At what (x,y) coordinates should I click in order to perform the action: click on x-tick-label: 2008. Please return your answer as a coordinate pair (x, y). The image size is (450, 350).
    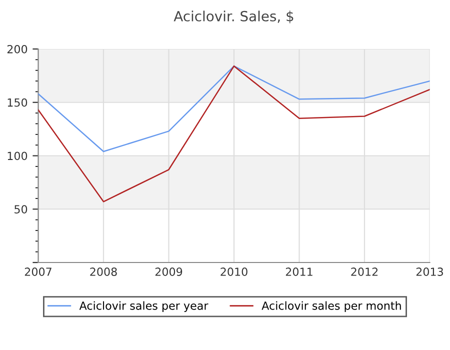
    Looking at the image, I should click on (103, 272).